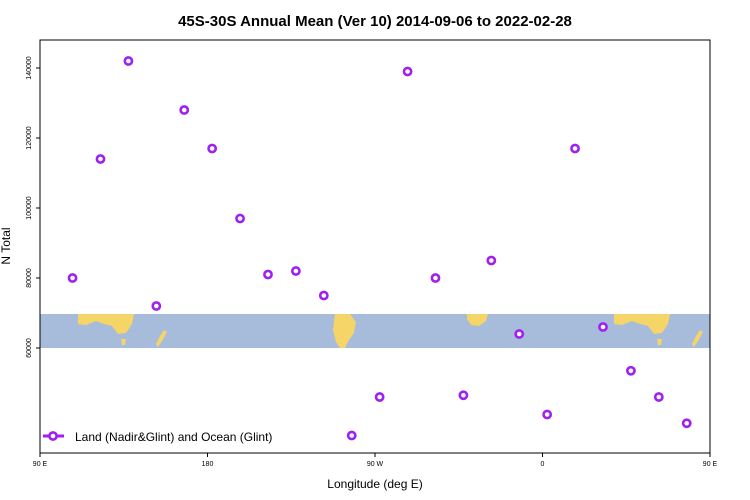 This screenshot has width=750, height=500. I want to click on world-map-band, so click(375, 331).